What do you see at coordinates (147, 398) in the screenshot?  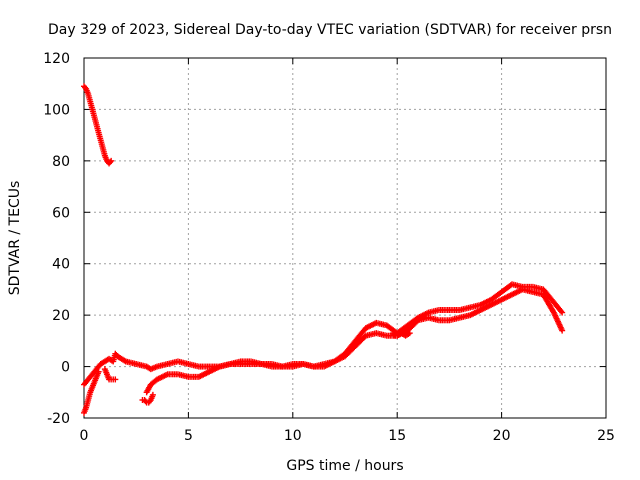 I see `series-prsn-g` at bounding box center [147, 398].